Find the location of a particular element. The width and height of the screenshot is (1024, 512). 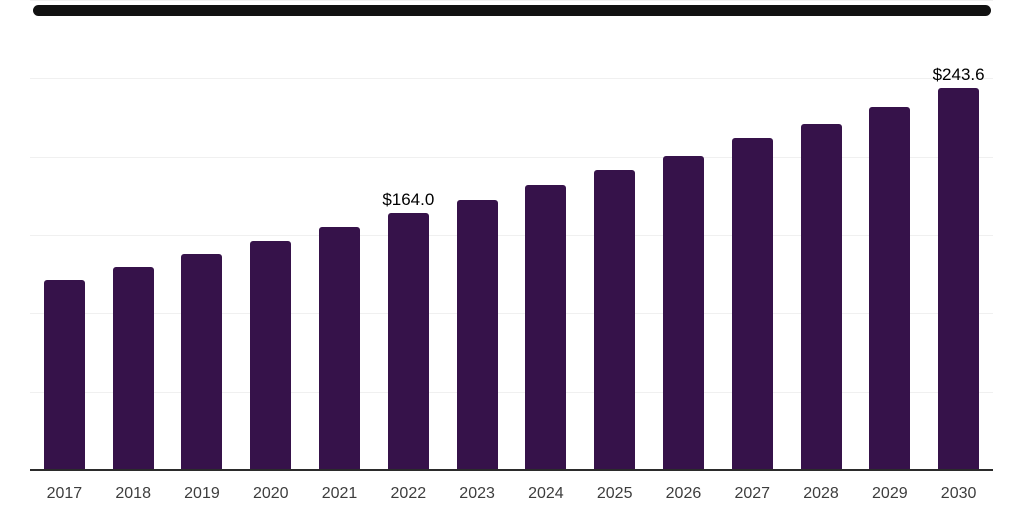

x-tick-label-2019: 2019 is located at coordinates (202, 493).